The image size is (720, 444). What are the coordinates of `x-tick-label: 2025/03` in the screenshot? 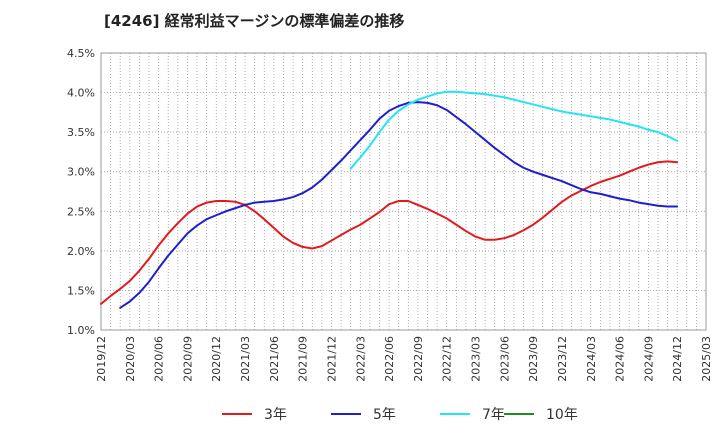 It's located at (706, 359).